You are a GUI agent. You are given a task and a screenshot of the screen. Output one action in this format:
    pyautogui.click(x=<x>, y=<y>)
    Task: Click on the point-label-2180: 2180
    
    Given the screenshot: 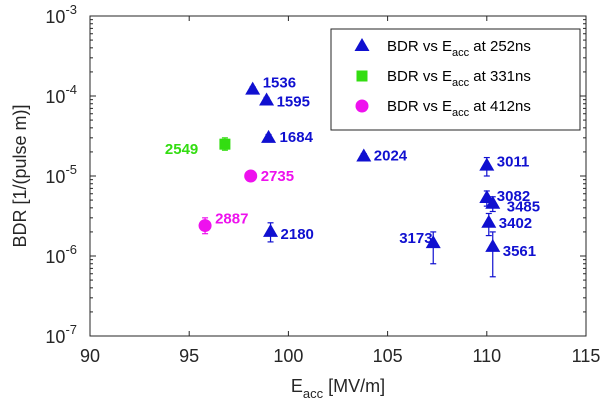 What is the action you would take?
    pyautogui.click(x=297, y=234)
    